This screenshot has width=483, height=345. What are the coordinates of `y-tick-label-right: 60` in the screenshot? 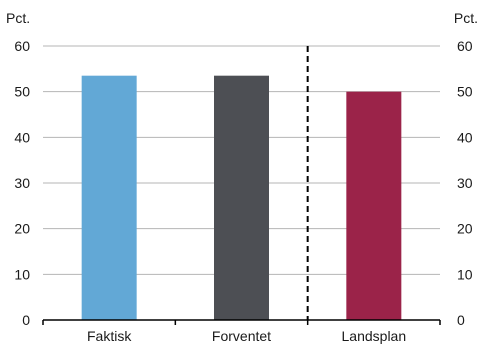 It's located at (465, 46).